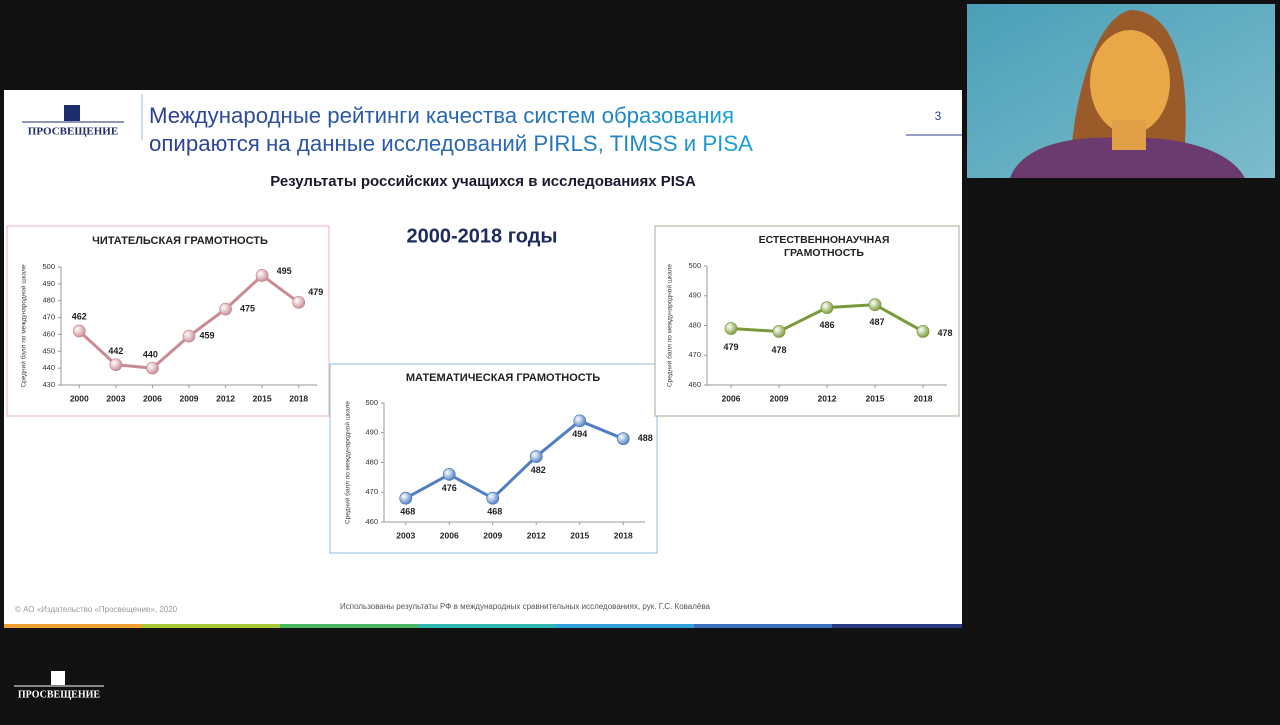 Image resolution: width=1280 pixels, height=725 pixels. Describe the element at coordinates (483, 626) in the screenshot. I see `color-band` at that location.